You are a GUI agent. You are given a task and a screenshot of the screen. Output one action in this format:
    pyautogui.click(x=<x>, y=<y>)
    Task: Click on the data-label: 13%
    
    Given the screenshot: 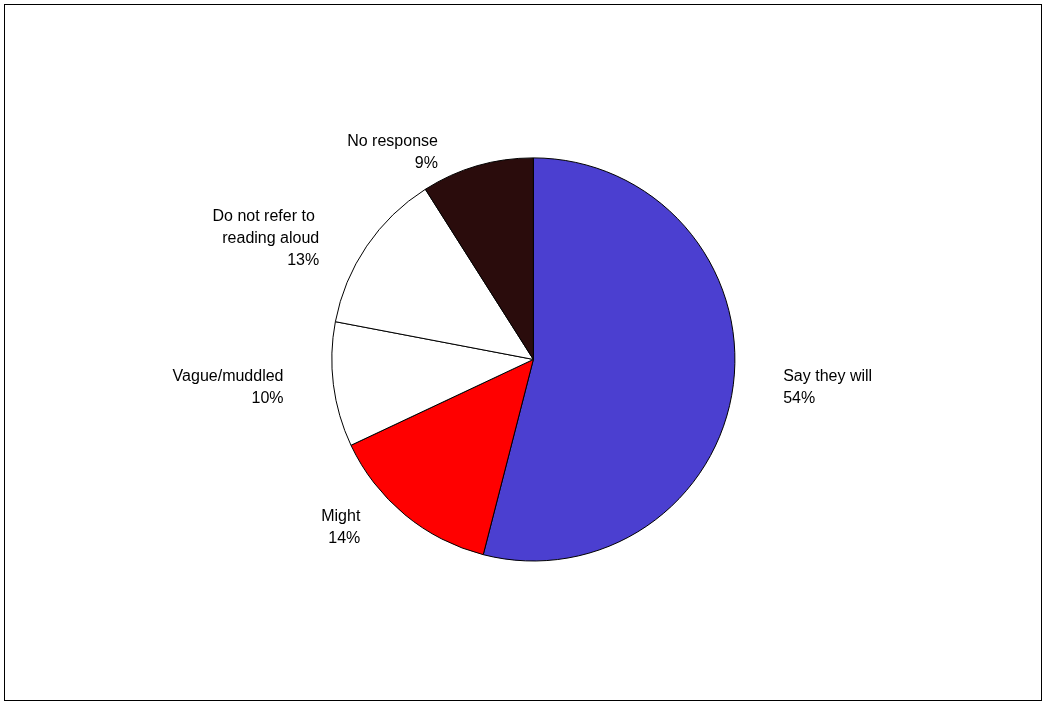 What is the action you would take?
    pyautogui.click(x=303, y=260)
    